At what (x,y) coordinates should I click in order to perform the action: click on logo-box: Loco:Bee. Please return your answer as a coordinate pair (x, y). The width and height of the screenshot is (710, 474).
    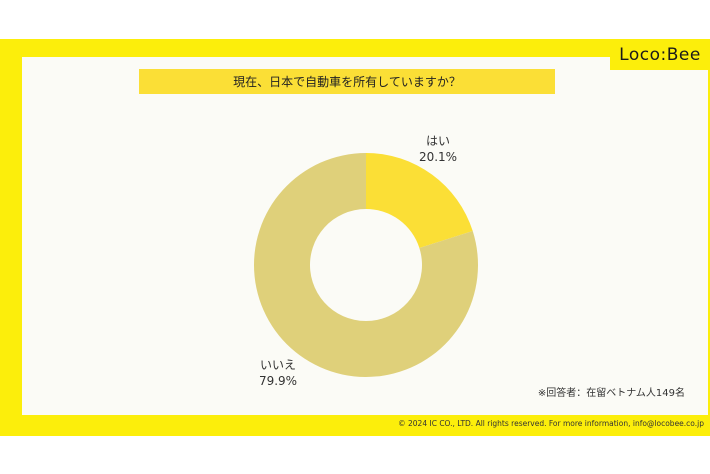
    Looking at the image, I should click on (660, 54).